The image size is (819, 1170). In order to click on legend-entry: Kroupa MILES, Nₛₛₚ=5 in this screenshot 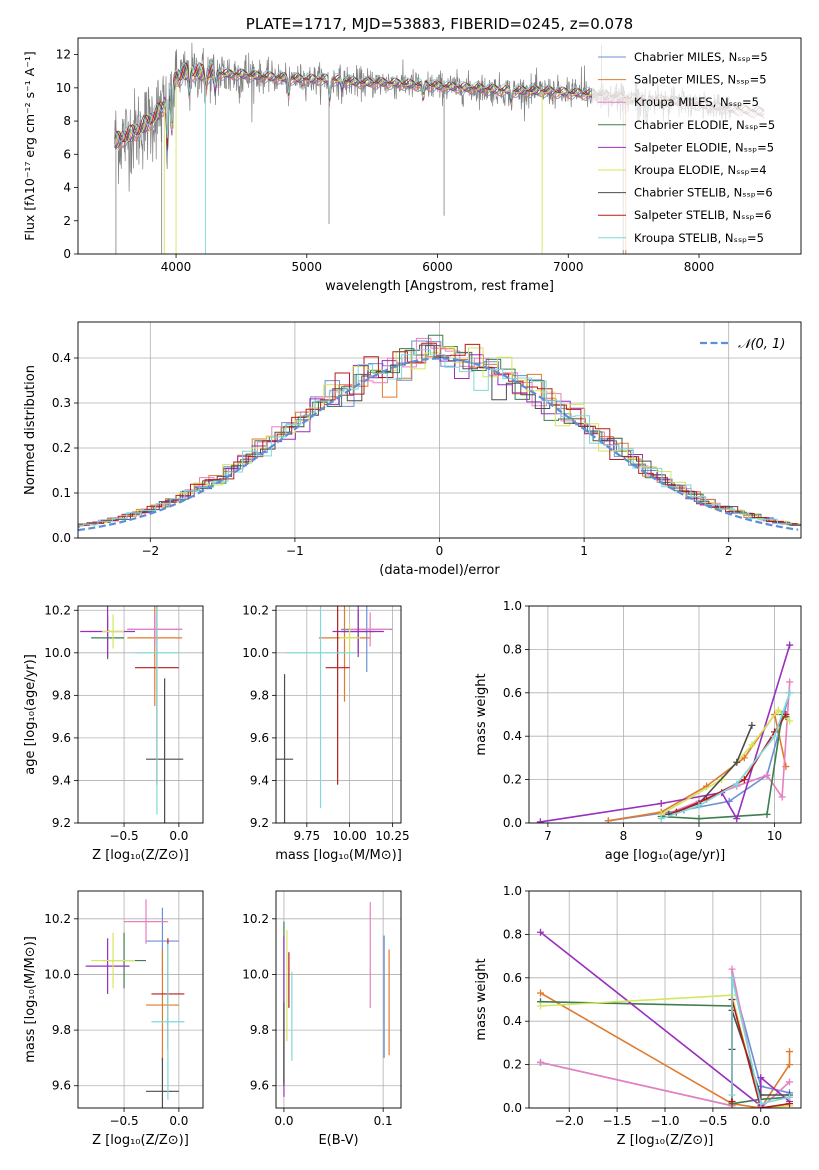, I will do `click(696, 102)`.